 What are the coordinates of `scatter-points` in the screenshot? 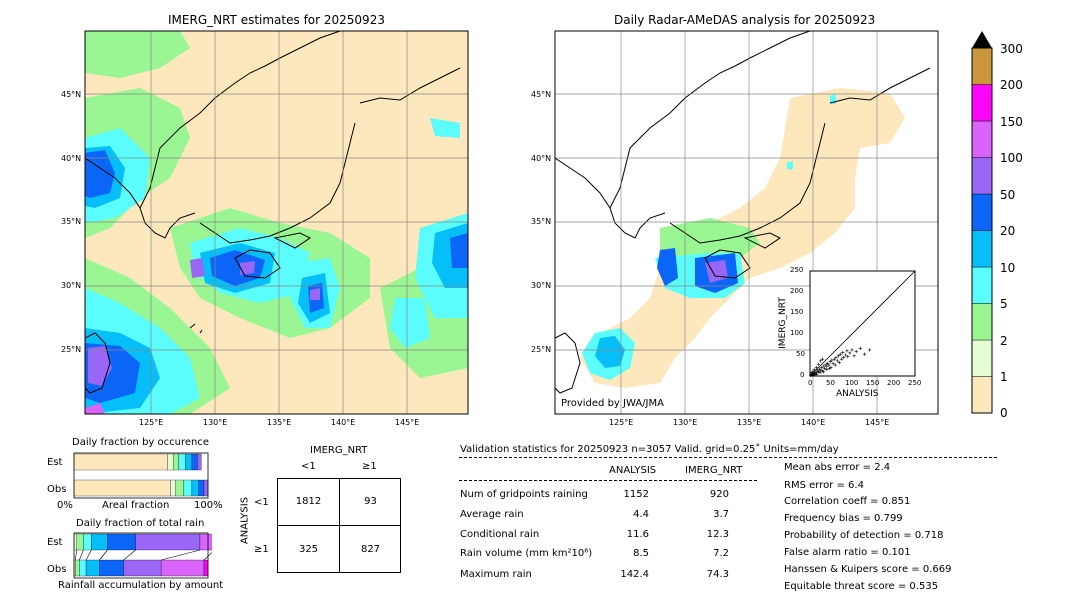 It's located at (840, 362).